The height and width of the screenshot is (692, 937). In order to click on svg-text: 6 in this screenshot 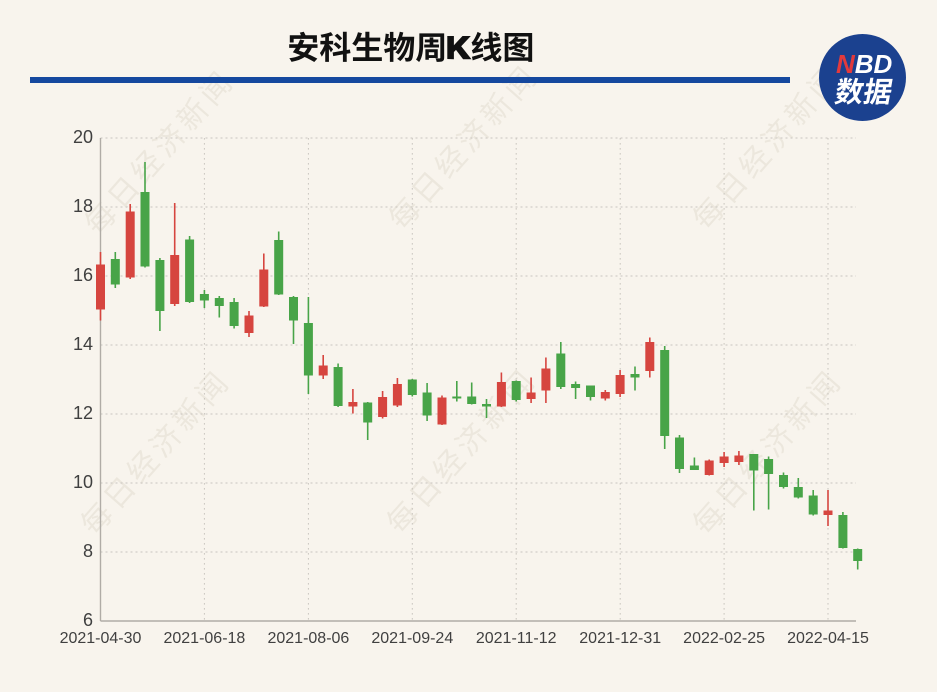, I will do `click(88, 620)`.